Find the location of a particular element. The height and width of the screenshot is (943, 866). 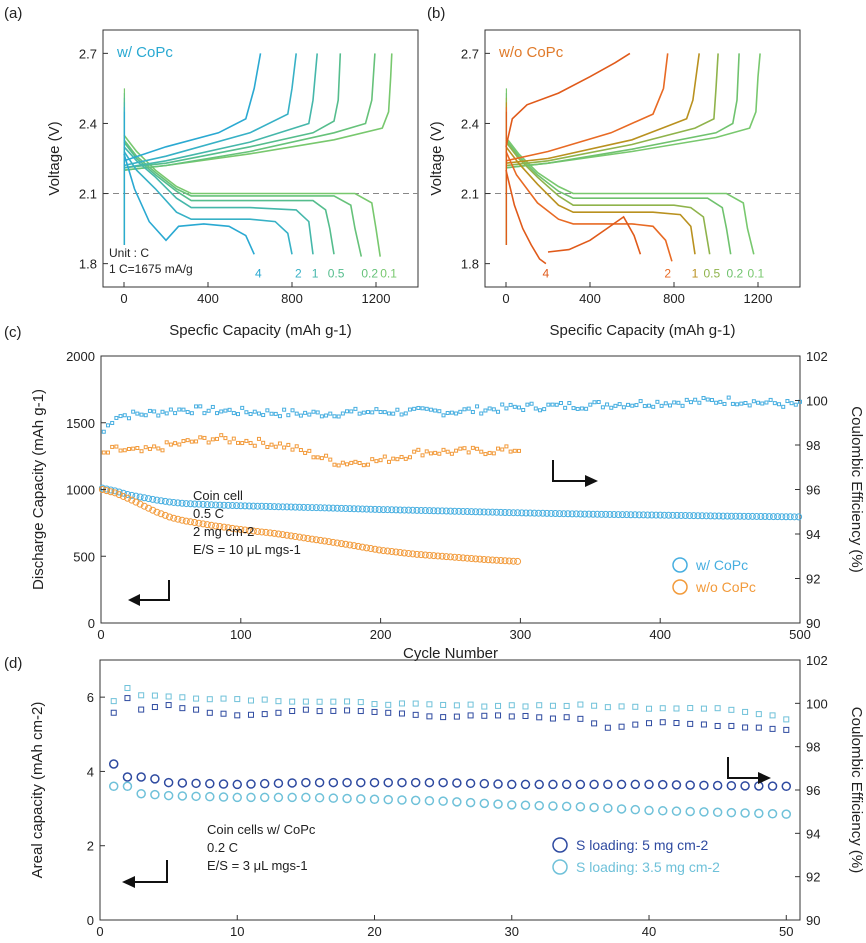

panel-c-note-2: 2 mg cm-2 is located at coordinates (223, 531).